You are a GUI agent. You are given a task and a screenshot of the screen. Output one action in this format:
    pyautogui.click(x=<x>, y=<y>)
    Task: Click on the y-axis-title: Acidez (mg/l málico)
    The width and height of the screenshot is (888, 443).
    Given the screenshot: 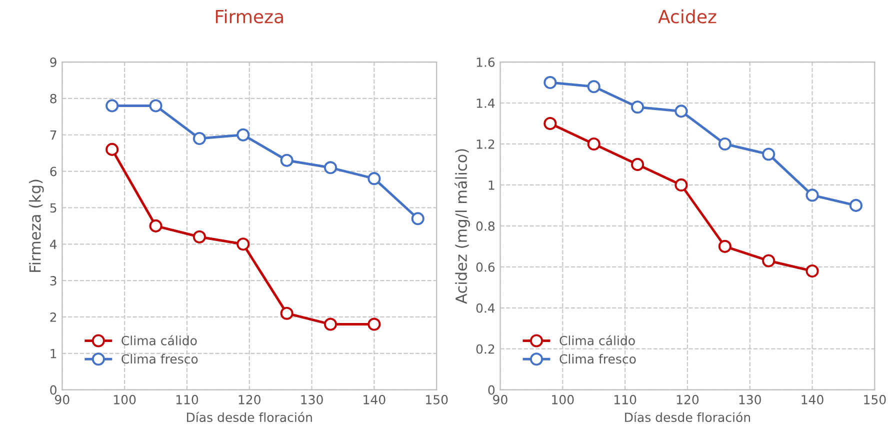 What is the action you would take?
    pyautogui.click(x=462, y=226)
    